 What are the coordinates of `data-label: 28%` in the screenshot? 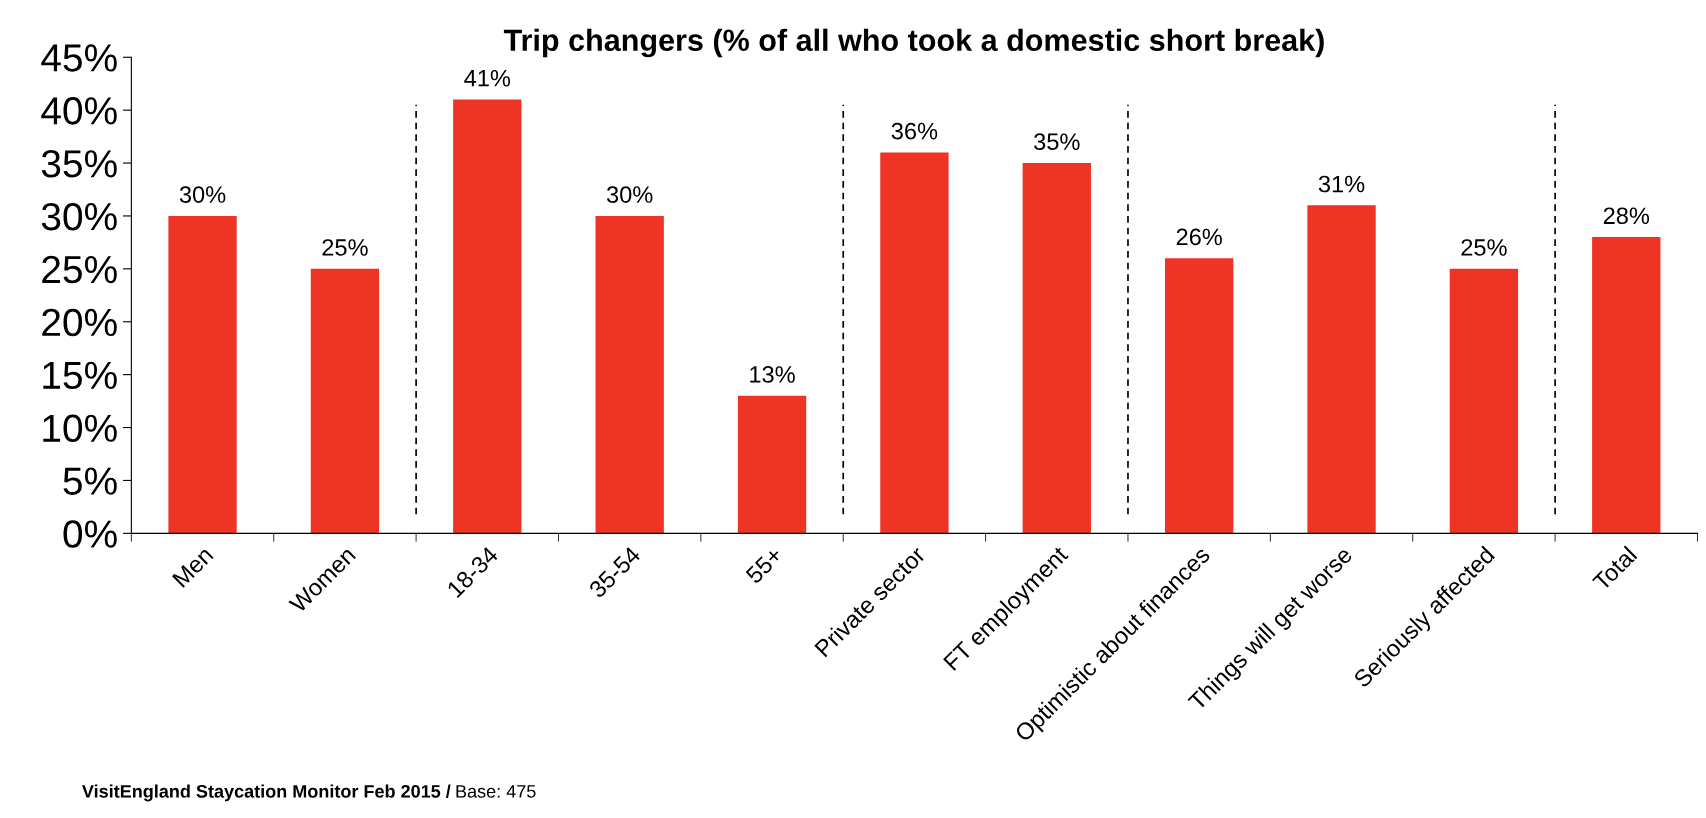 It's located at (1626, 216).